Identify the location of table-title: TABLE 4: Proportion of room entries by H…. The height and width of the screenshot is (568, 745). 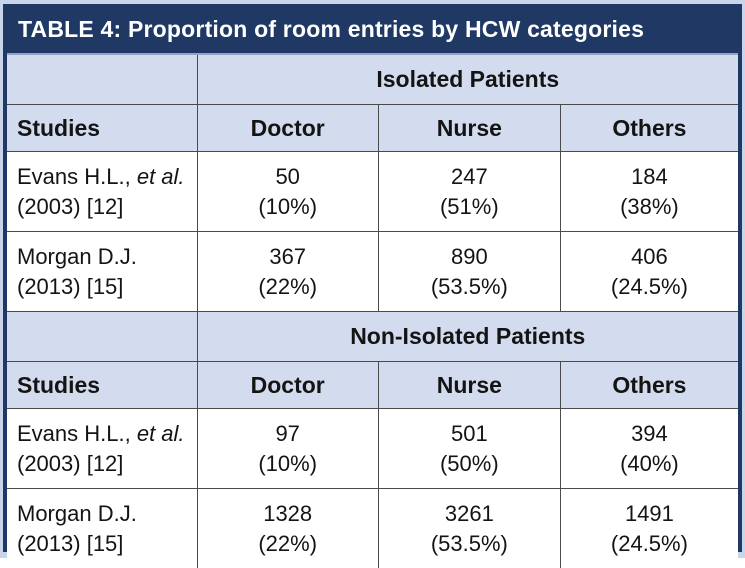
(331, 29).